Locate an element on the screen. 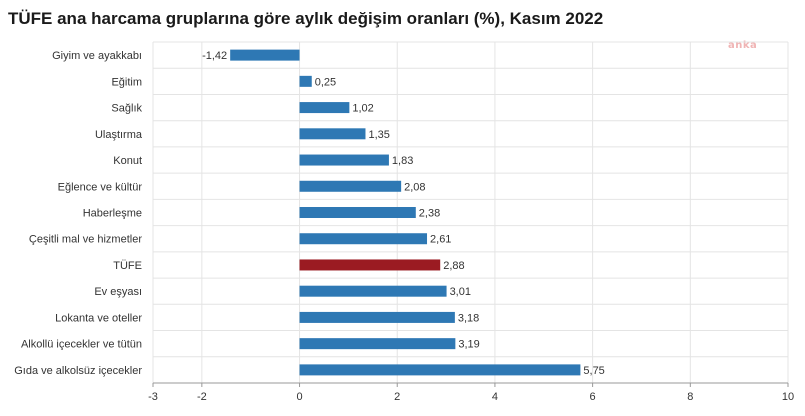 The image size is (805, 416). category-label: Haberleşme is located at coordinates (112, 214).